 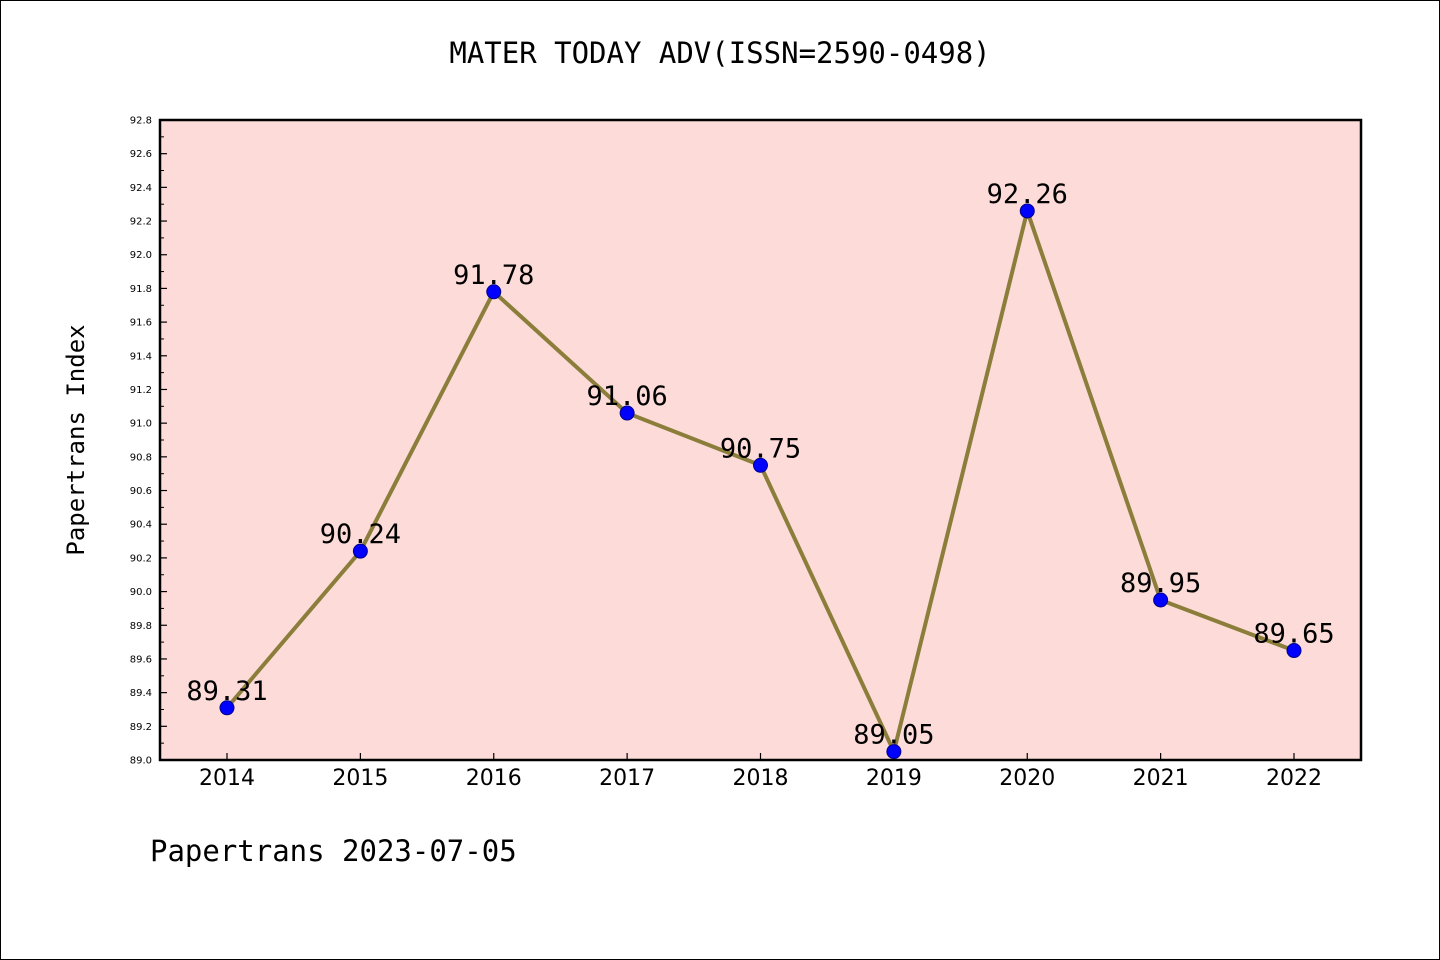 I want to click on data-label: 90.24, so click(x=360, y=534).